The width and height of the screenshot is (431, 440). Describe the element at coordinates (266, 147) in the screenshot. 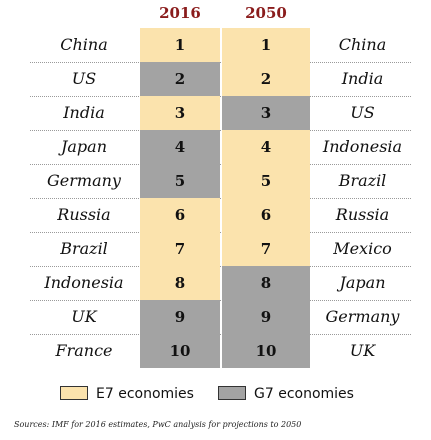

I see `rank-cell-2050: 4` at that location.